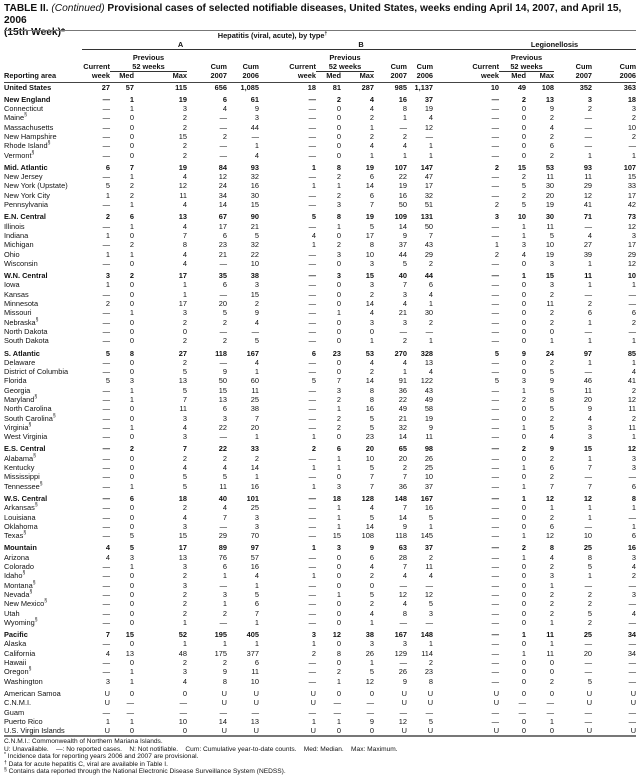 The width and height of the screenshot is (640, 776). I want to click on region-row: E.N. Central 2 6 13 67 90 5 8 19 109 131 3 10 30 71 73, so click(320, 216).